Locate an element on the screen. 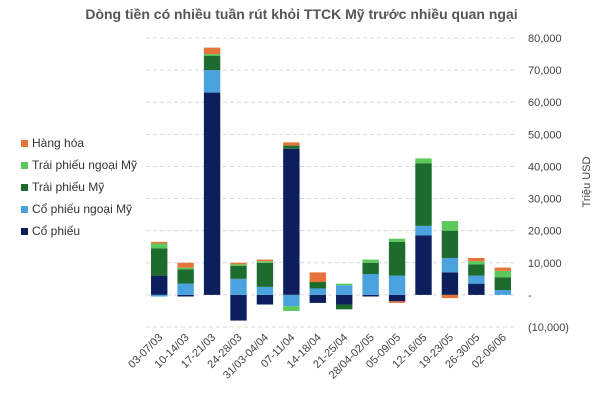 The height and width of the screenshot is (400, 603). legend-label: Hàng hóa is located at coordinates (58, 143).